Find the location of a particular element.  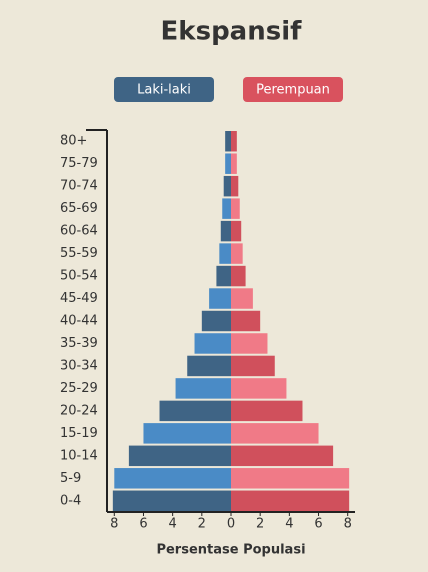

y-tick-label: 0-4 is located at coordinates (70, 500).